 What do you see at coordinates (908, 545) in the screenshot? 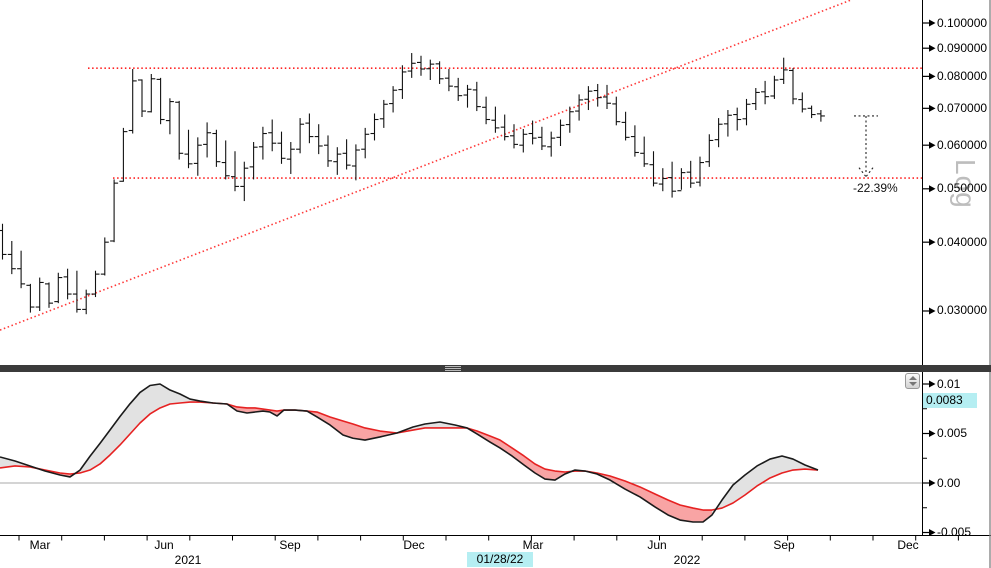
I see `x-axis-month-label-7: Dec` at bounding box center [908, 545].